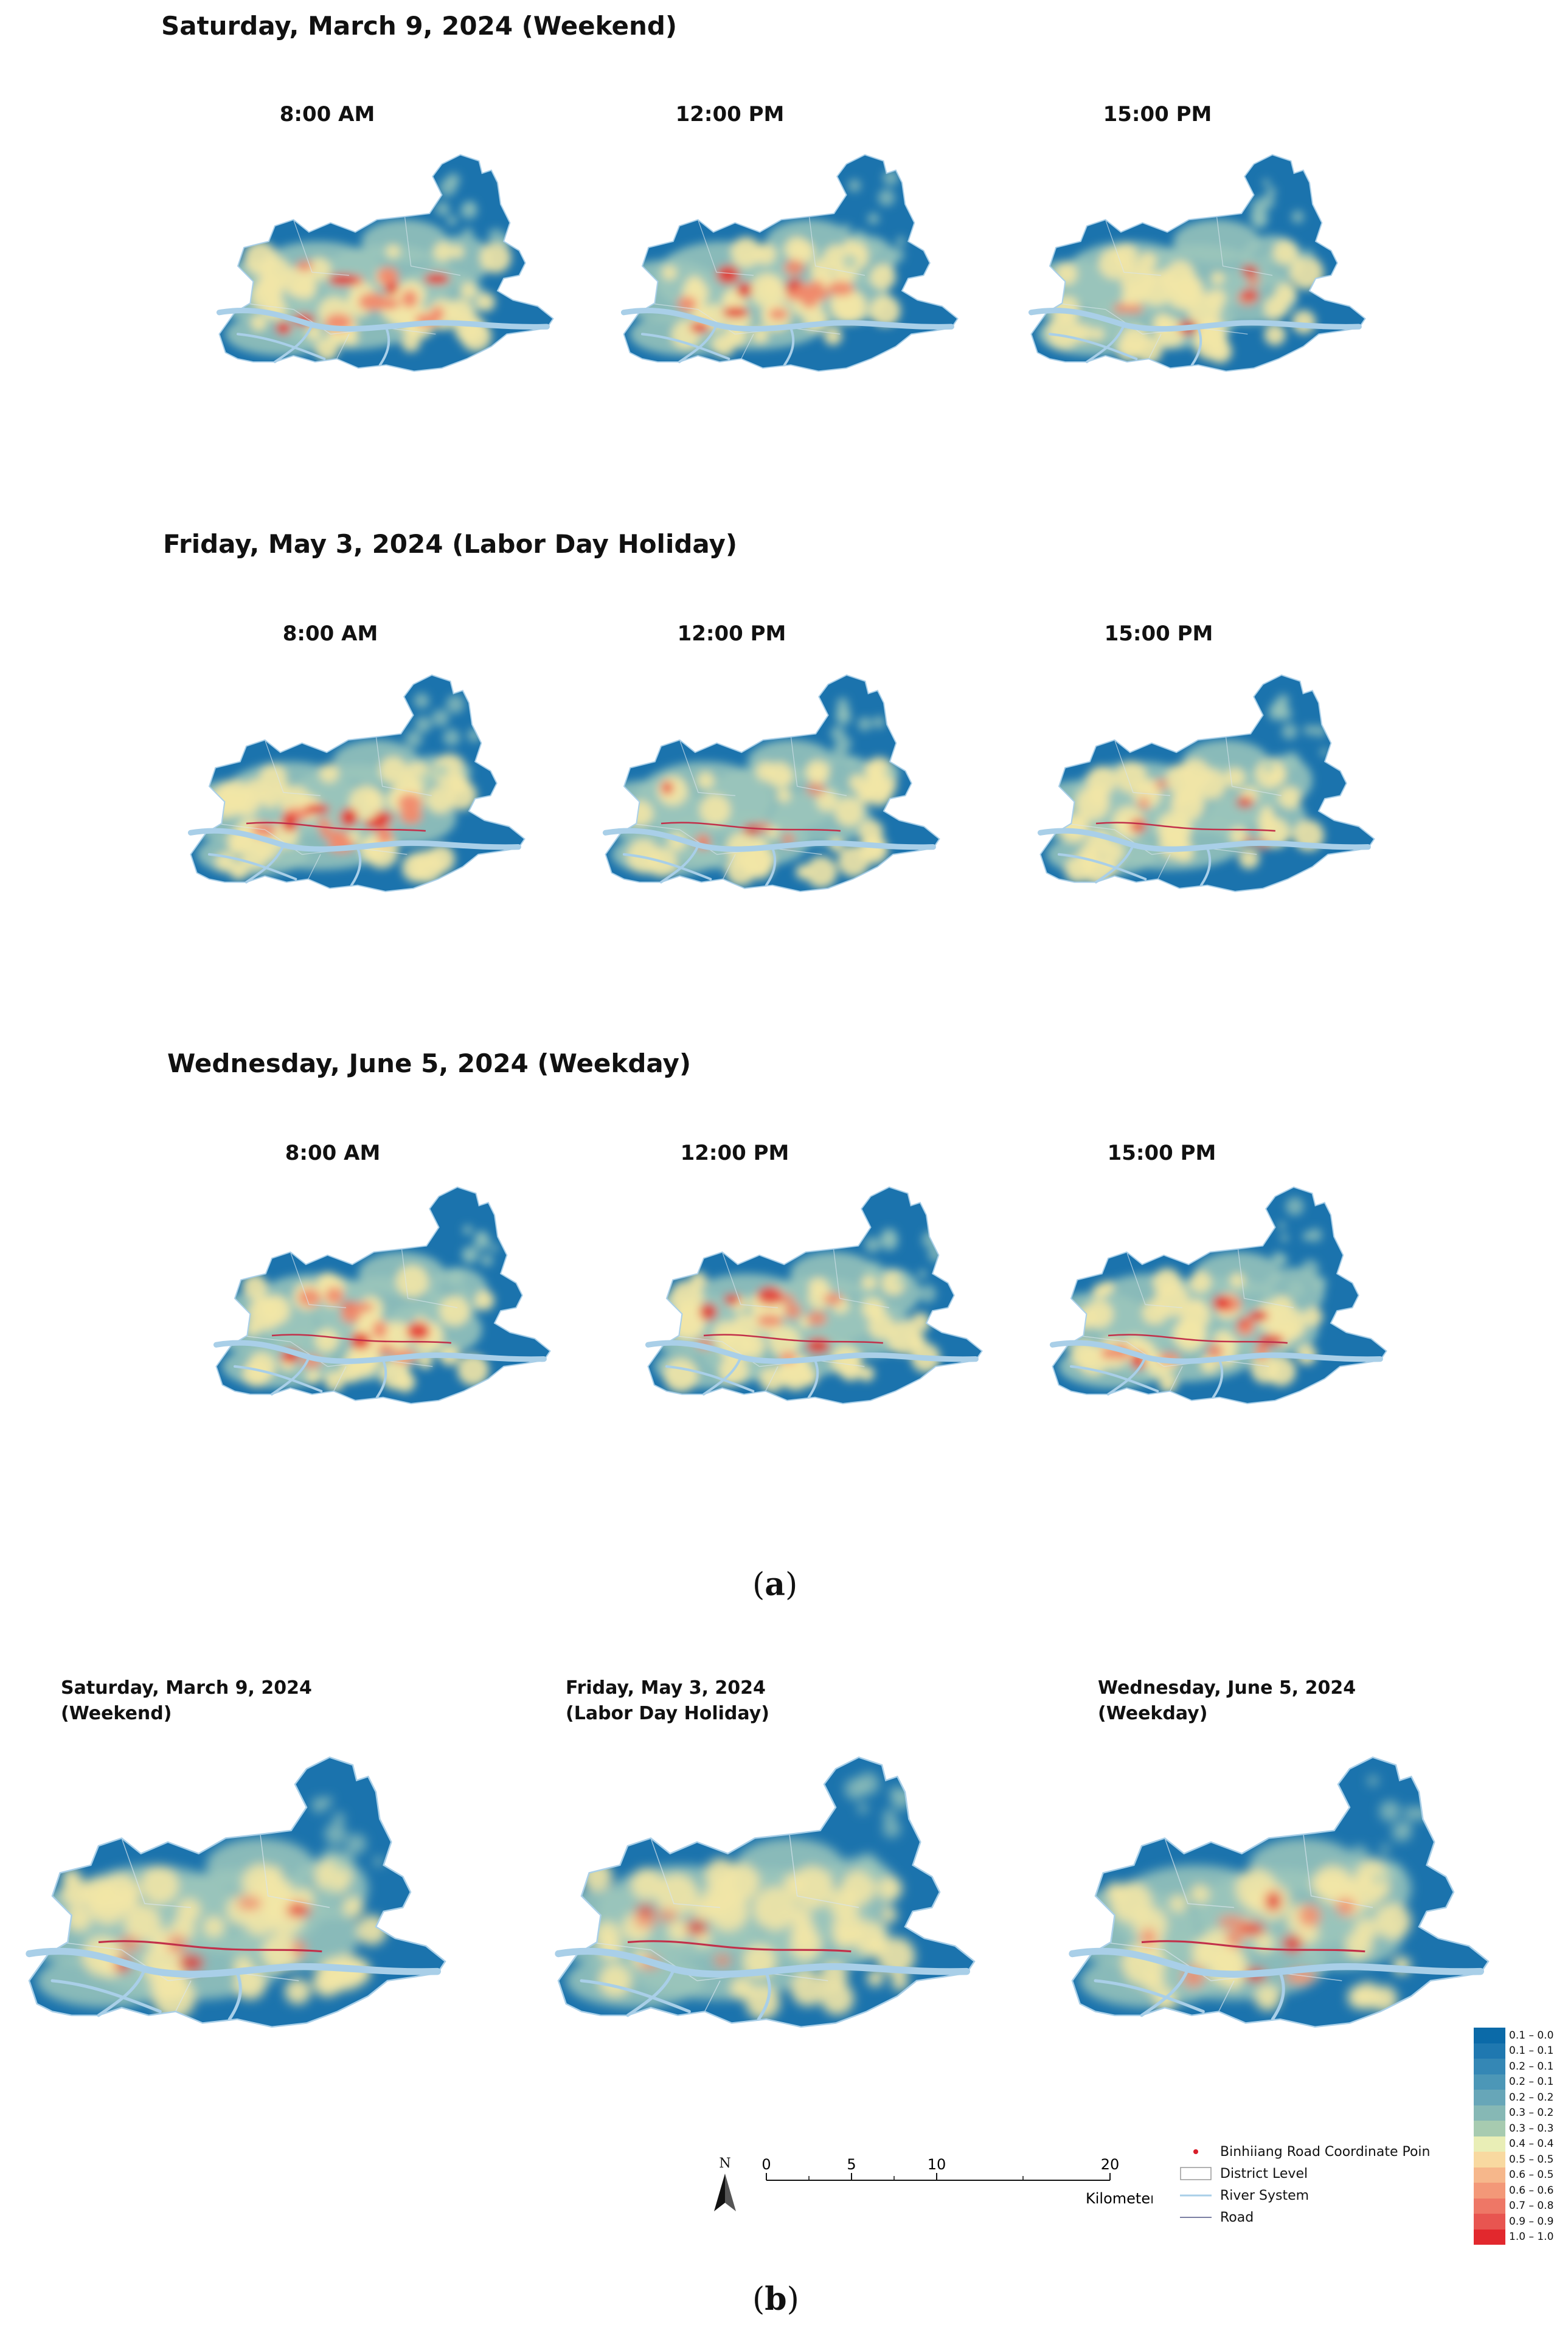  Describe the element at coordinates (730, 114) in the screenshot. I see `time-label-r1c2: 12:00 PM` at that location.